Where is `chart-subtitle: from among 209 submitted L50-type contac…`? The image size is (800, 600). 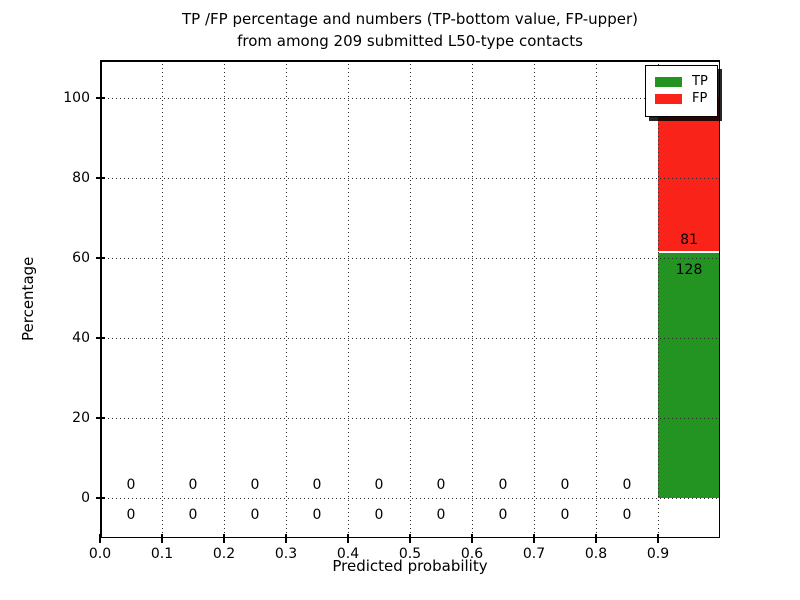 chart-subtitle: from among 209 submitted L50-type contac… is located at coordinates (410, 41).